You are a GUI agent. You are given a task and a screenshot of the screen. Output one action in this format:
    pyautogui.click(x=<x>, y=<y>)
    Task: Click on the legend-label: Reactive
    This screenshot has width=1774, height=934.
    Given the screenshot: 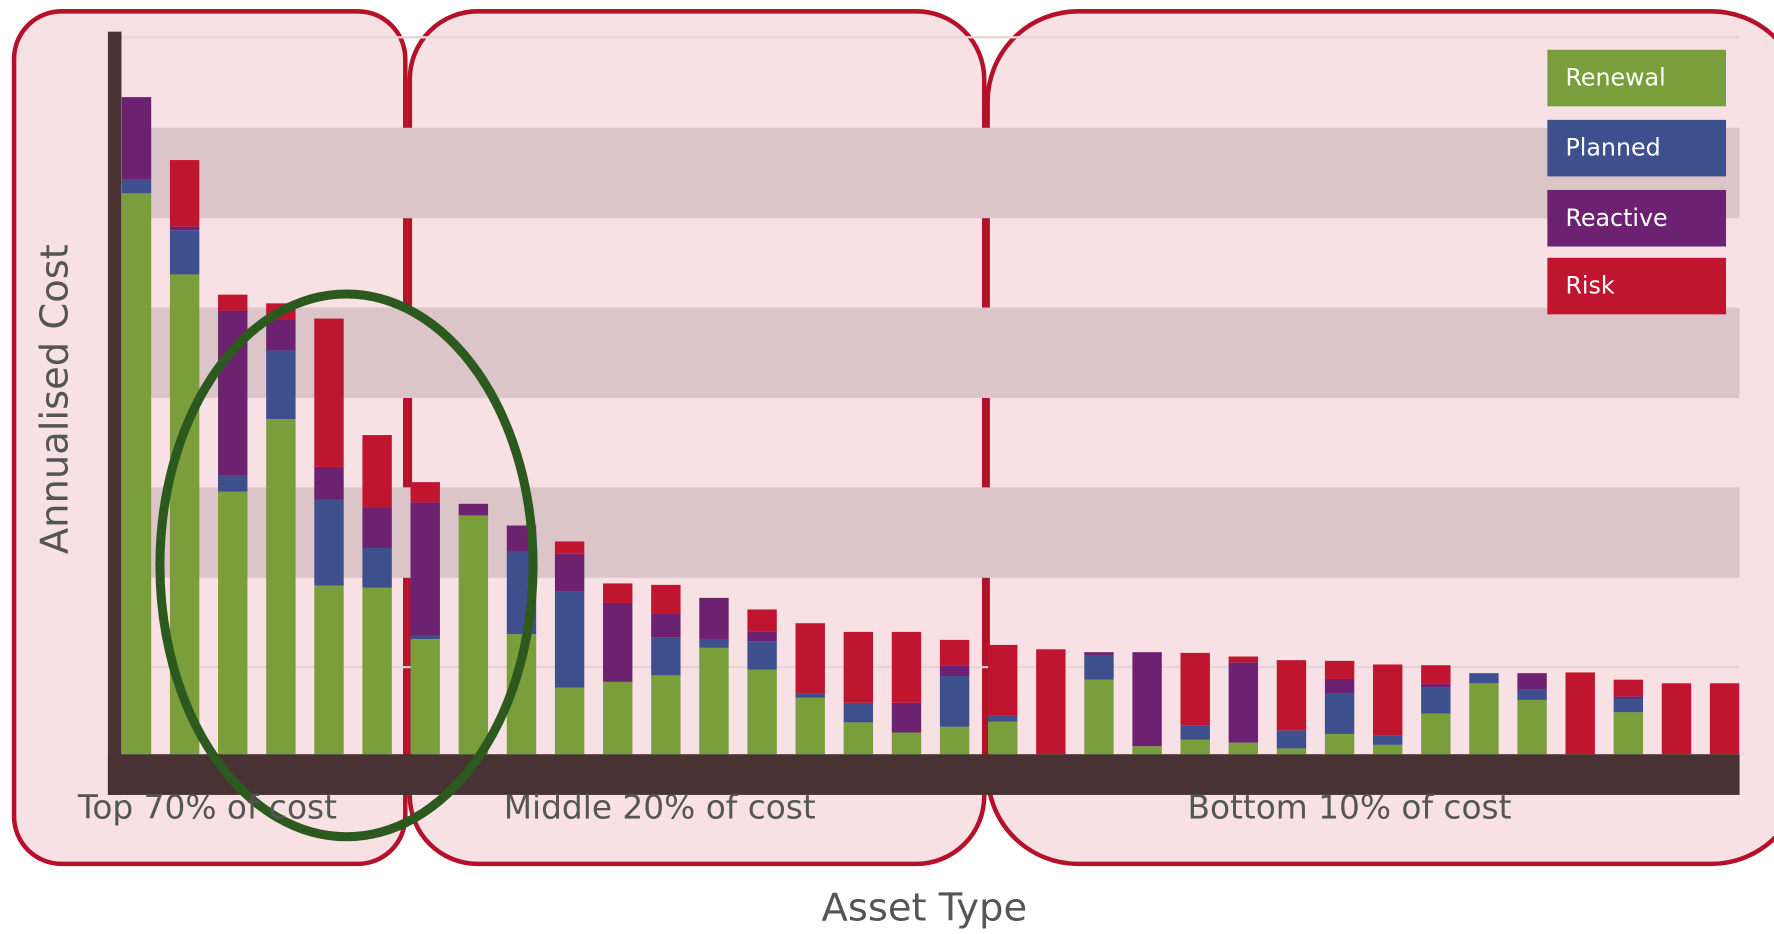 What is the action you would take?
    pyautogui.click(x=1616, y=218)
    